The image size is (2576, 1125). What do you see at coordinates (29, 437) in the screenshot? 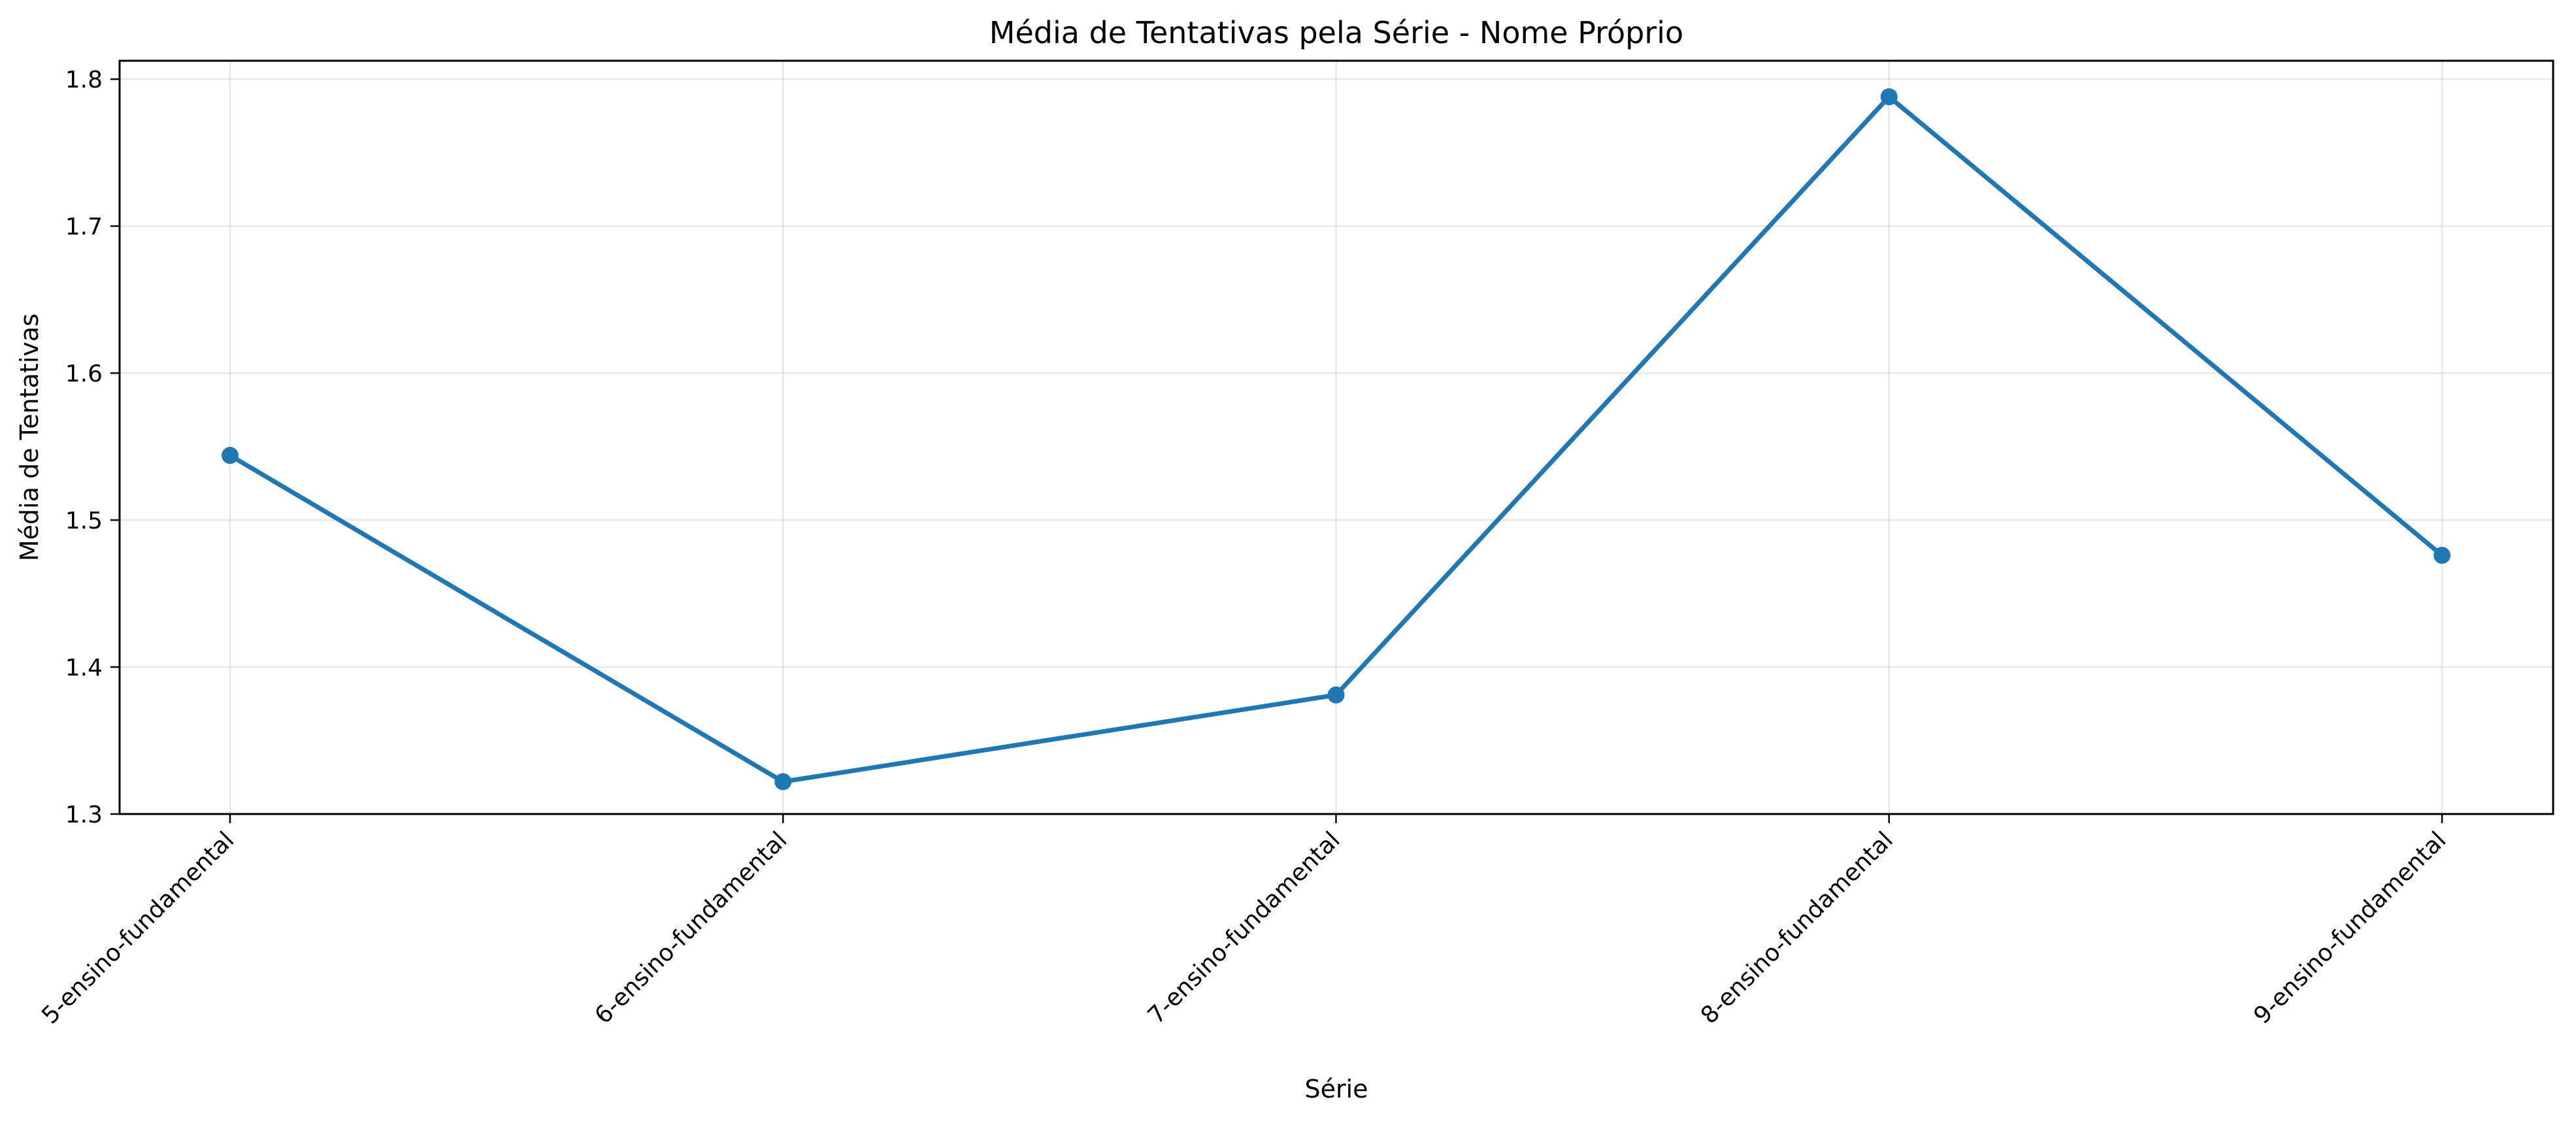
I see `y-axis-label: Média de Tentativas` at bounding box center [29, 437].